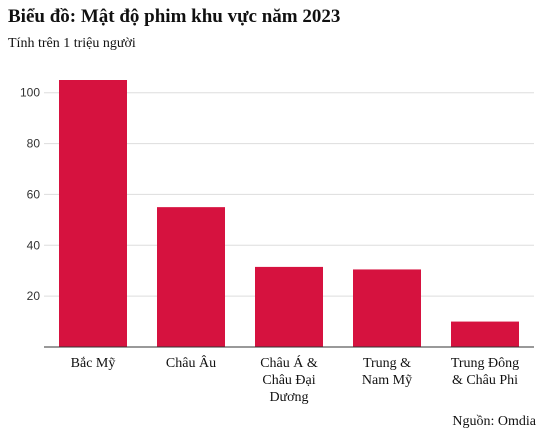  What do you see at coordinates (485, 372) in the screenshot?
I see `x-tick-label-5: Trung Đông & Châu Phi` at bounding box center [485, 372].